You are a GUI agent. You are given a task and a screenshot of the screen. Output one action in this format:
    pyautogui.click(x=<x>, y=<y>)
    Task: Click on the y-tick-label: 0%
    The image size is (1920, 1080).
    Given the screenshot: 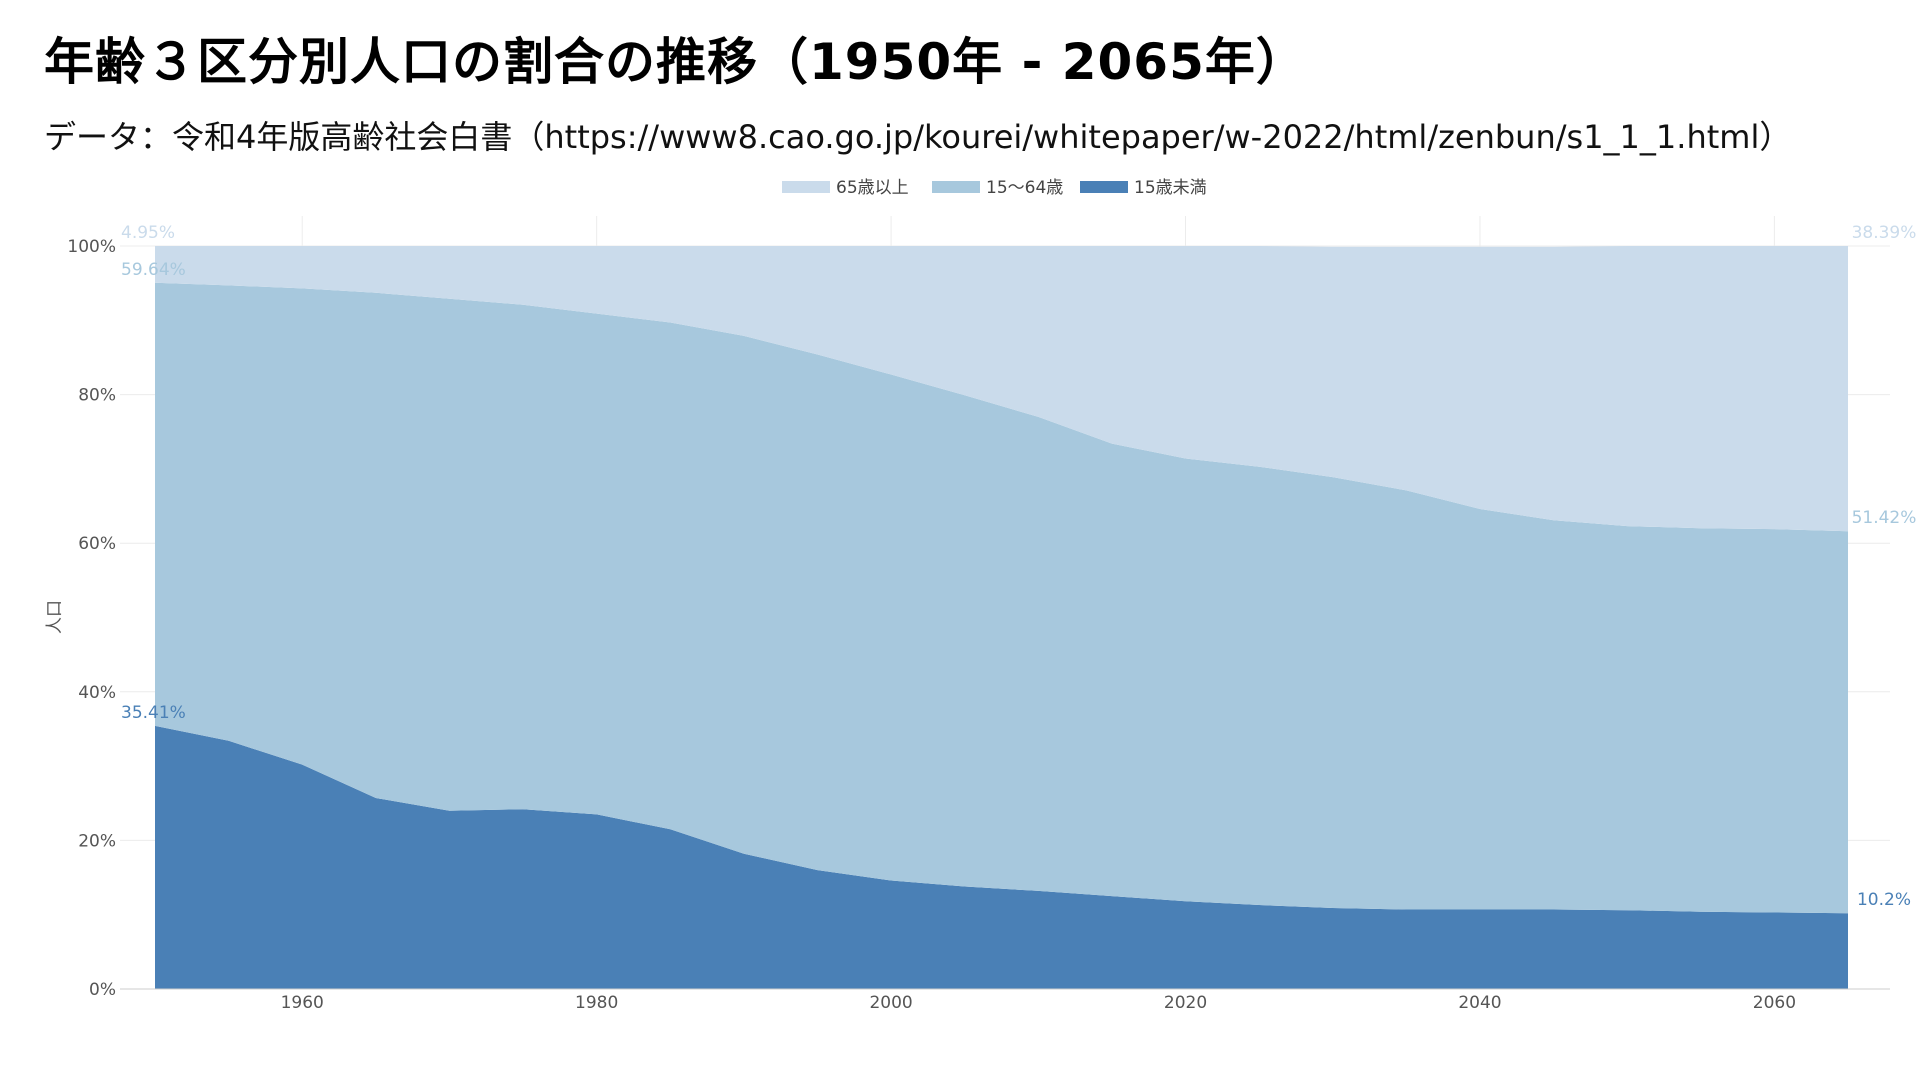 What is the action you would take?
    pyautogui.click(x=102, y=990)
    